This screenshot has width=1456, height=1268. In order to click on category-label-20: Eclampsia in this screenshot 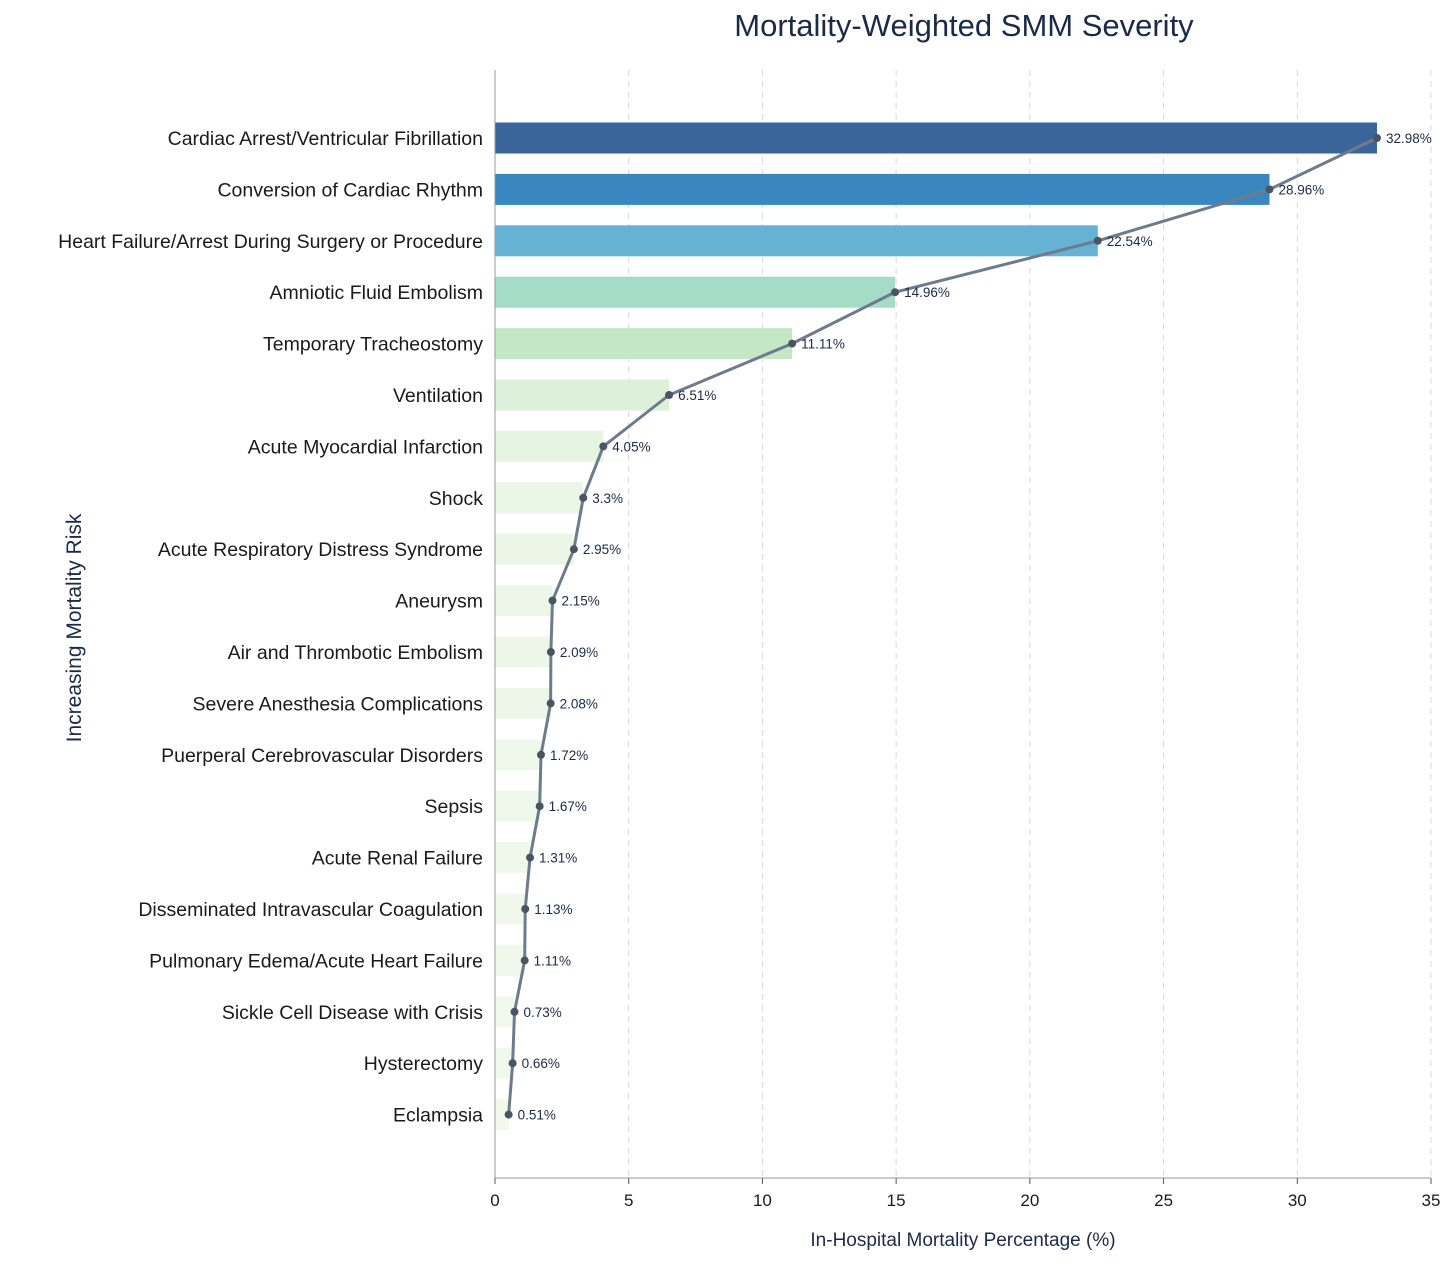, I will do `click(438, 1116)`.